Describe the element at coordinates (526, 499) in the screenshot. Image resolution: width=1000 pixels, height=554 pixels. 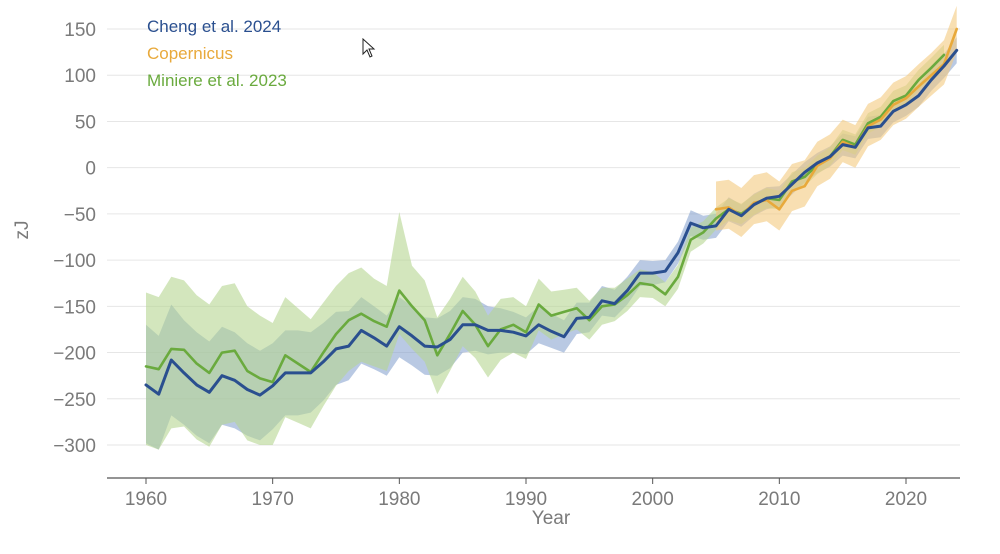
I see `x-tick-label: 1990` at that location.